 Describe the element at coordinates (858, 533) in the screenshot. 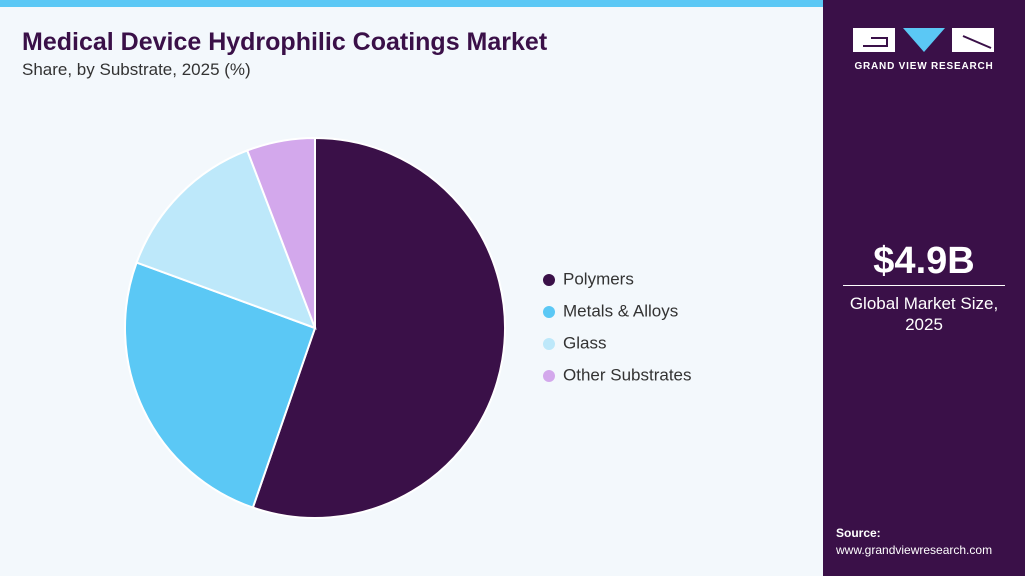

I see `source-label: Source:` at that location.